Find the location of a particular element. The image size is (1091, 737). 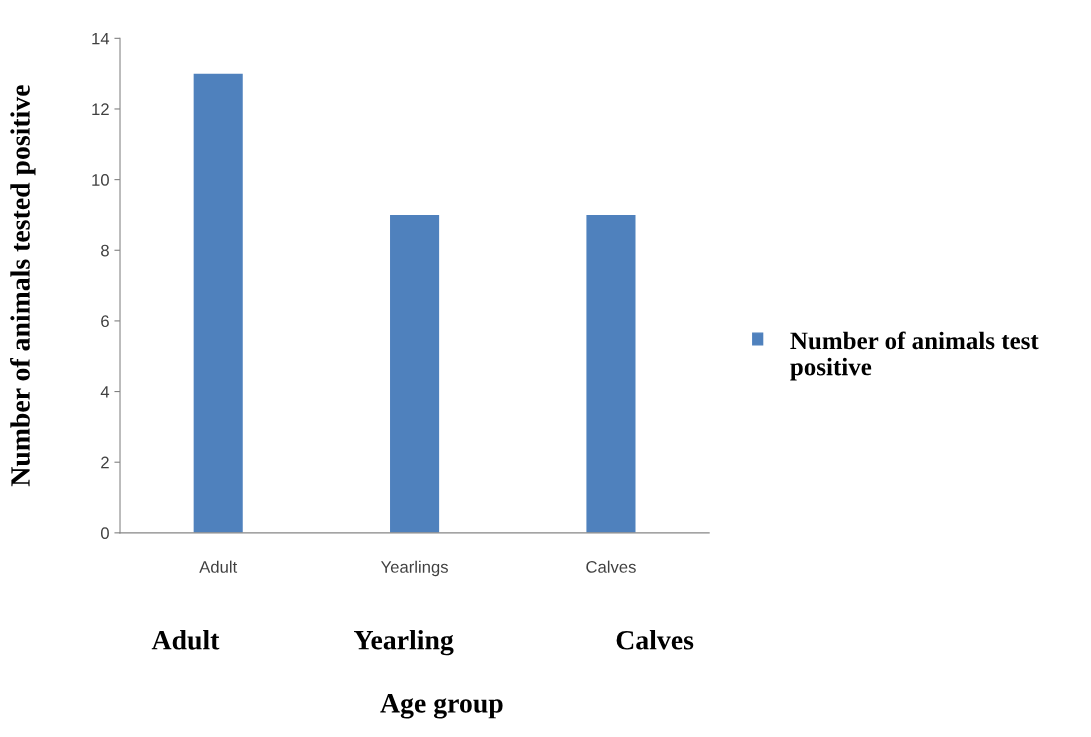

y-tick-label: 8 is located at coordinates (105, 250).